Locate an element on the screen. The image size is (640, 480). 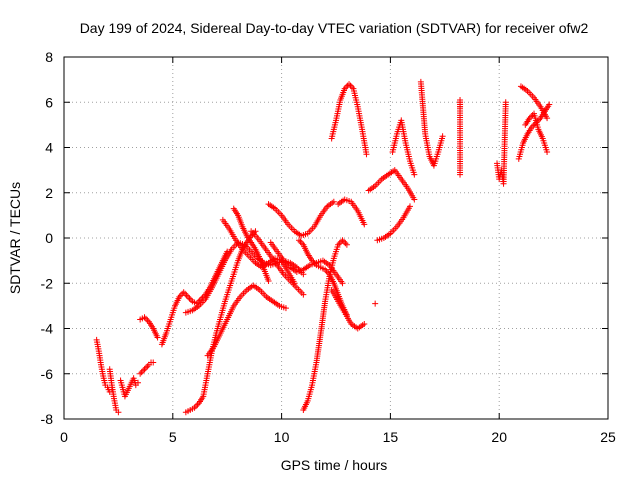
y-tick-label: -8 is located at coordinates (47, 419).